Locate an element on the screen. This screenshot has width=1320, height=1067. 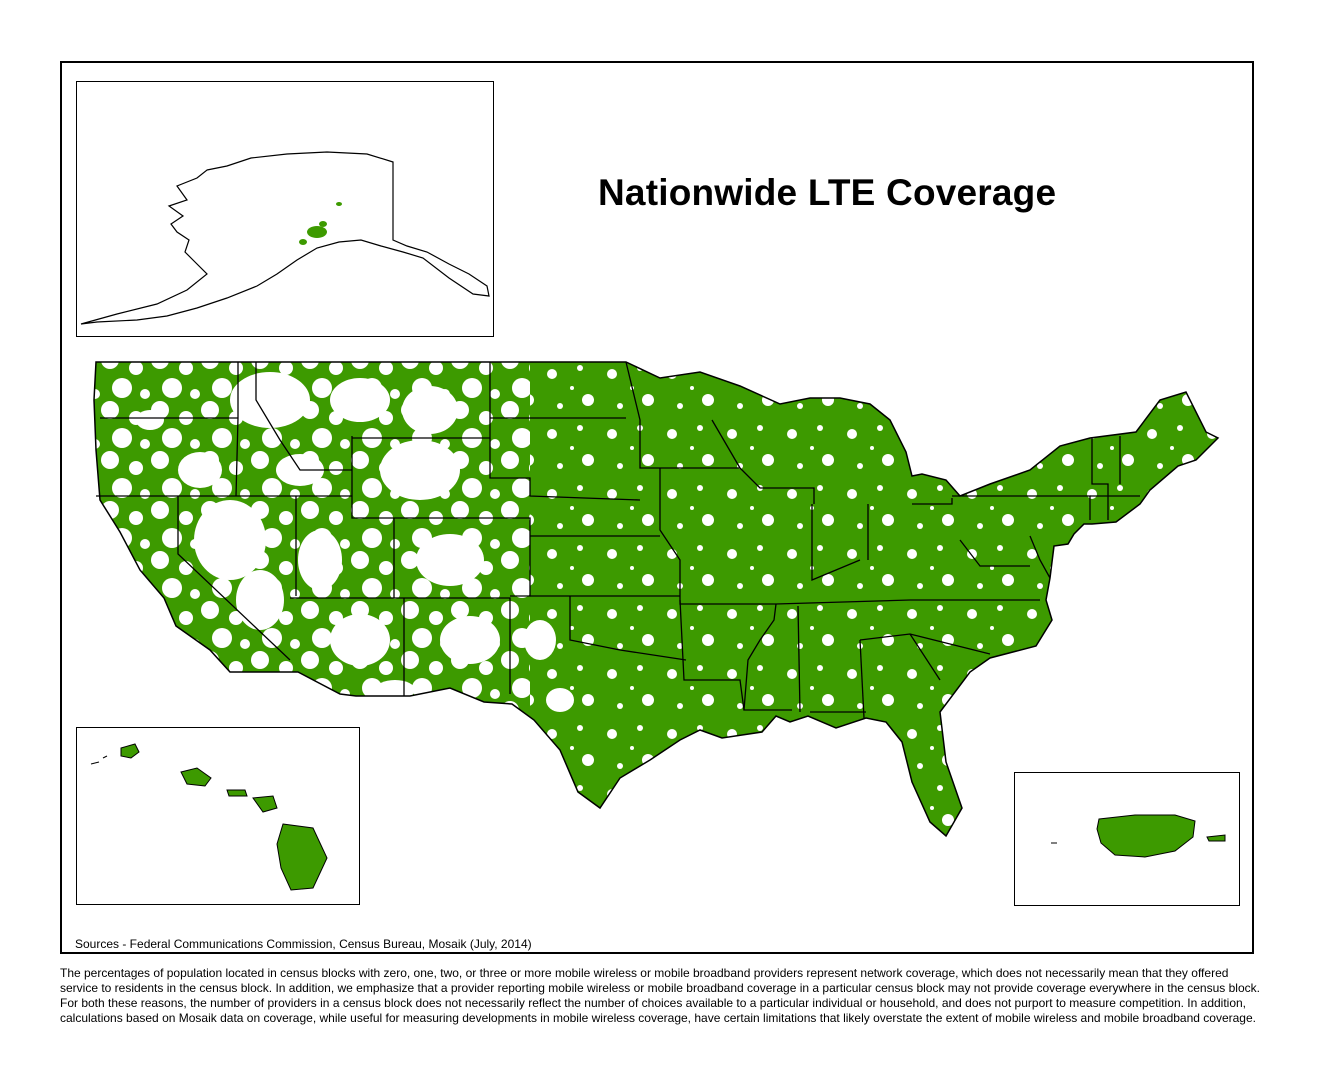
maui-island is located at coordinates (265, 804).